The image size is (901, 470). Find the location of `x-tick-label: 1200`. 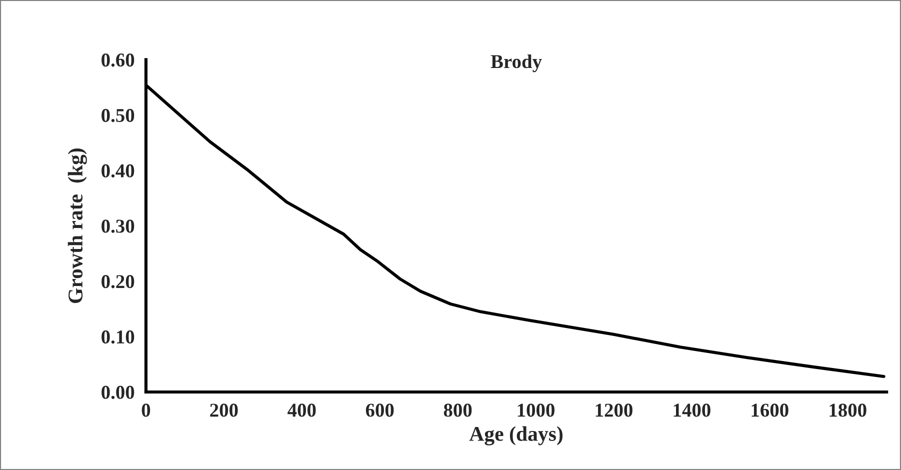

x-tick-label: 1200 is located at coordinates (614, 410).